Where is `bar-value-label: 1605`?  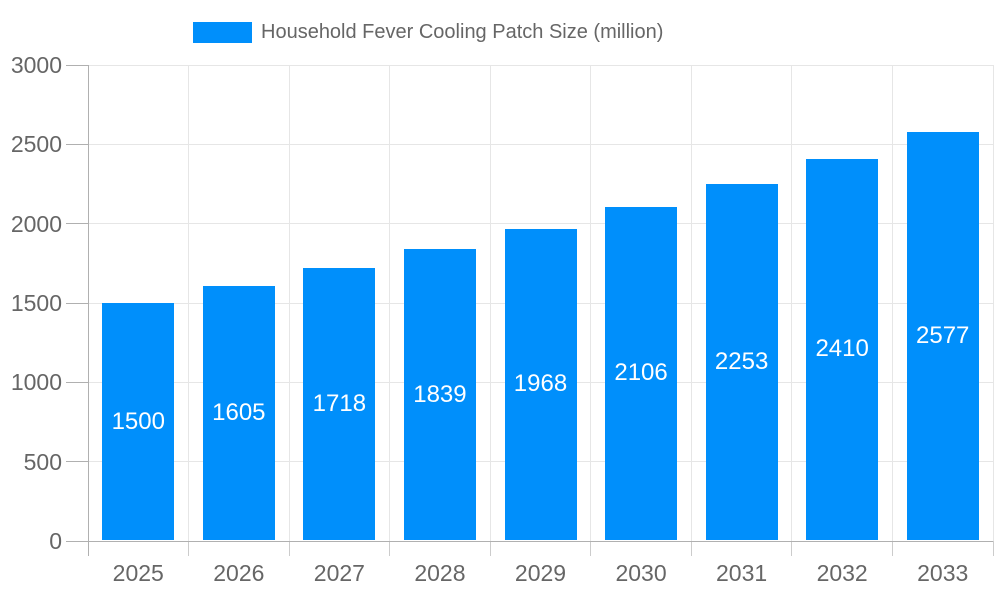
bar-value-label: 1605 is located at coordinates (239, 413).